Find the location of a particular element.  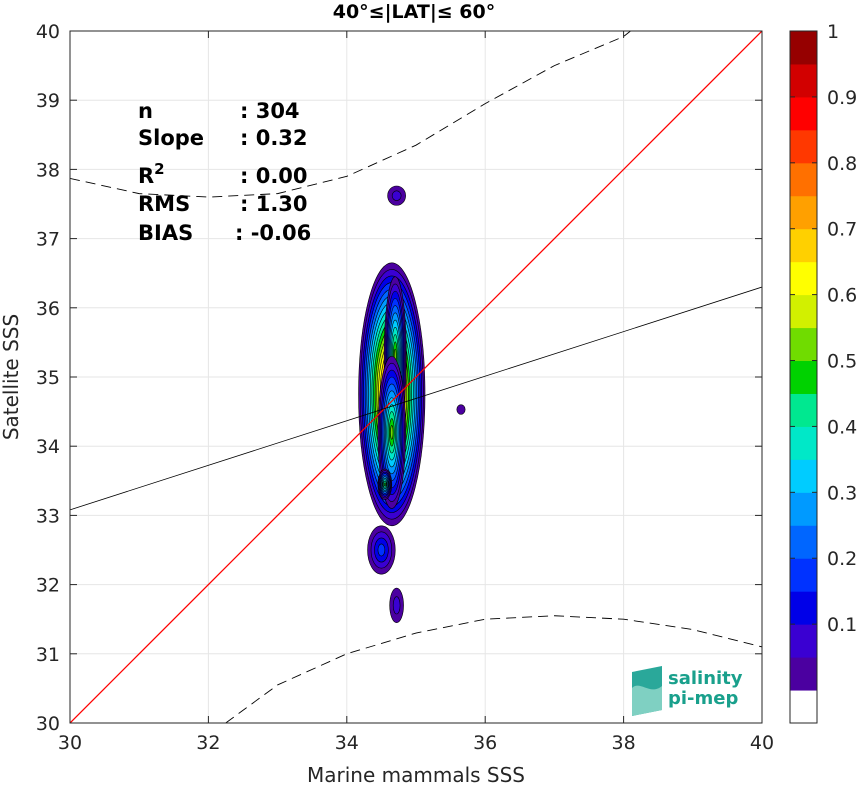

density-contours is located at coordinates (412, 404).